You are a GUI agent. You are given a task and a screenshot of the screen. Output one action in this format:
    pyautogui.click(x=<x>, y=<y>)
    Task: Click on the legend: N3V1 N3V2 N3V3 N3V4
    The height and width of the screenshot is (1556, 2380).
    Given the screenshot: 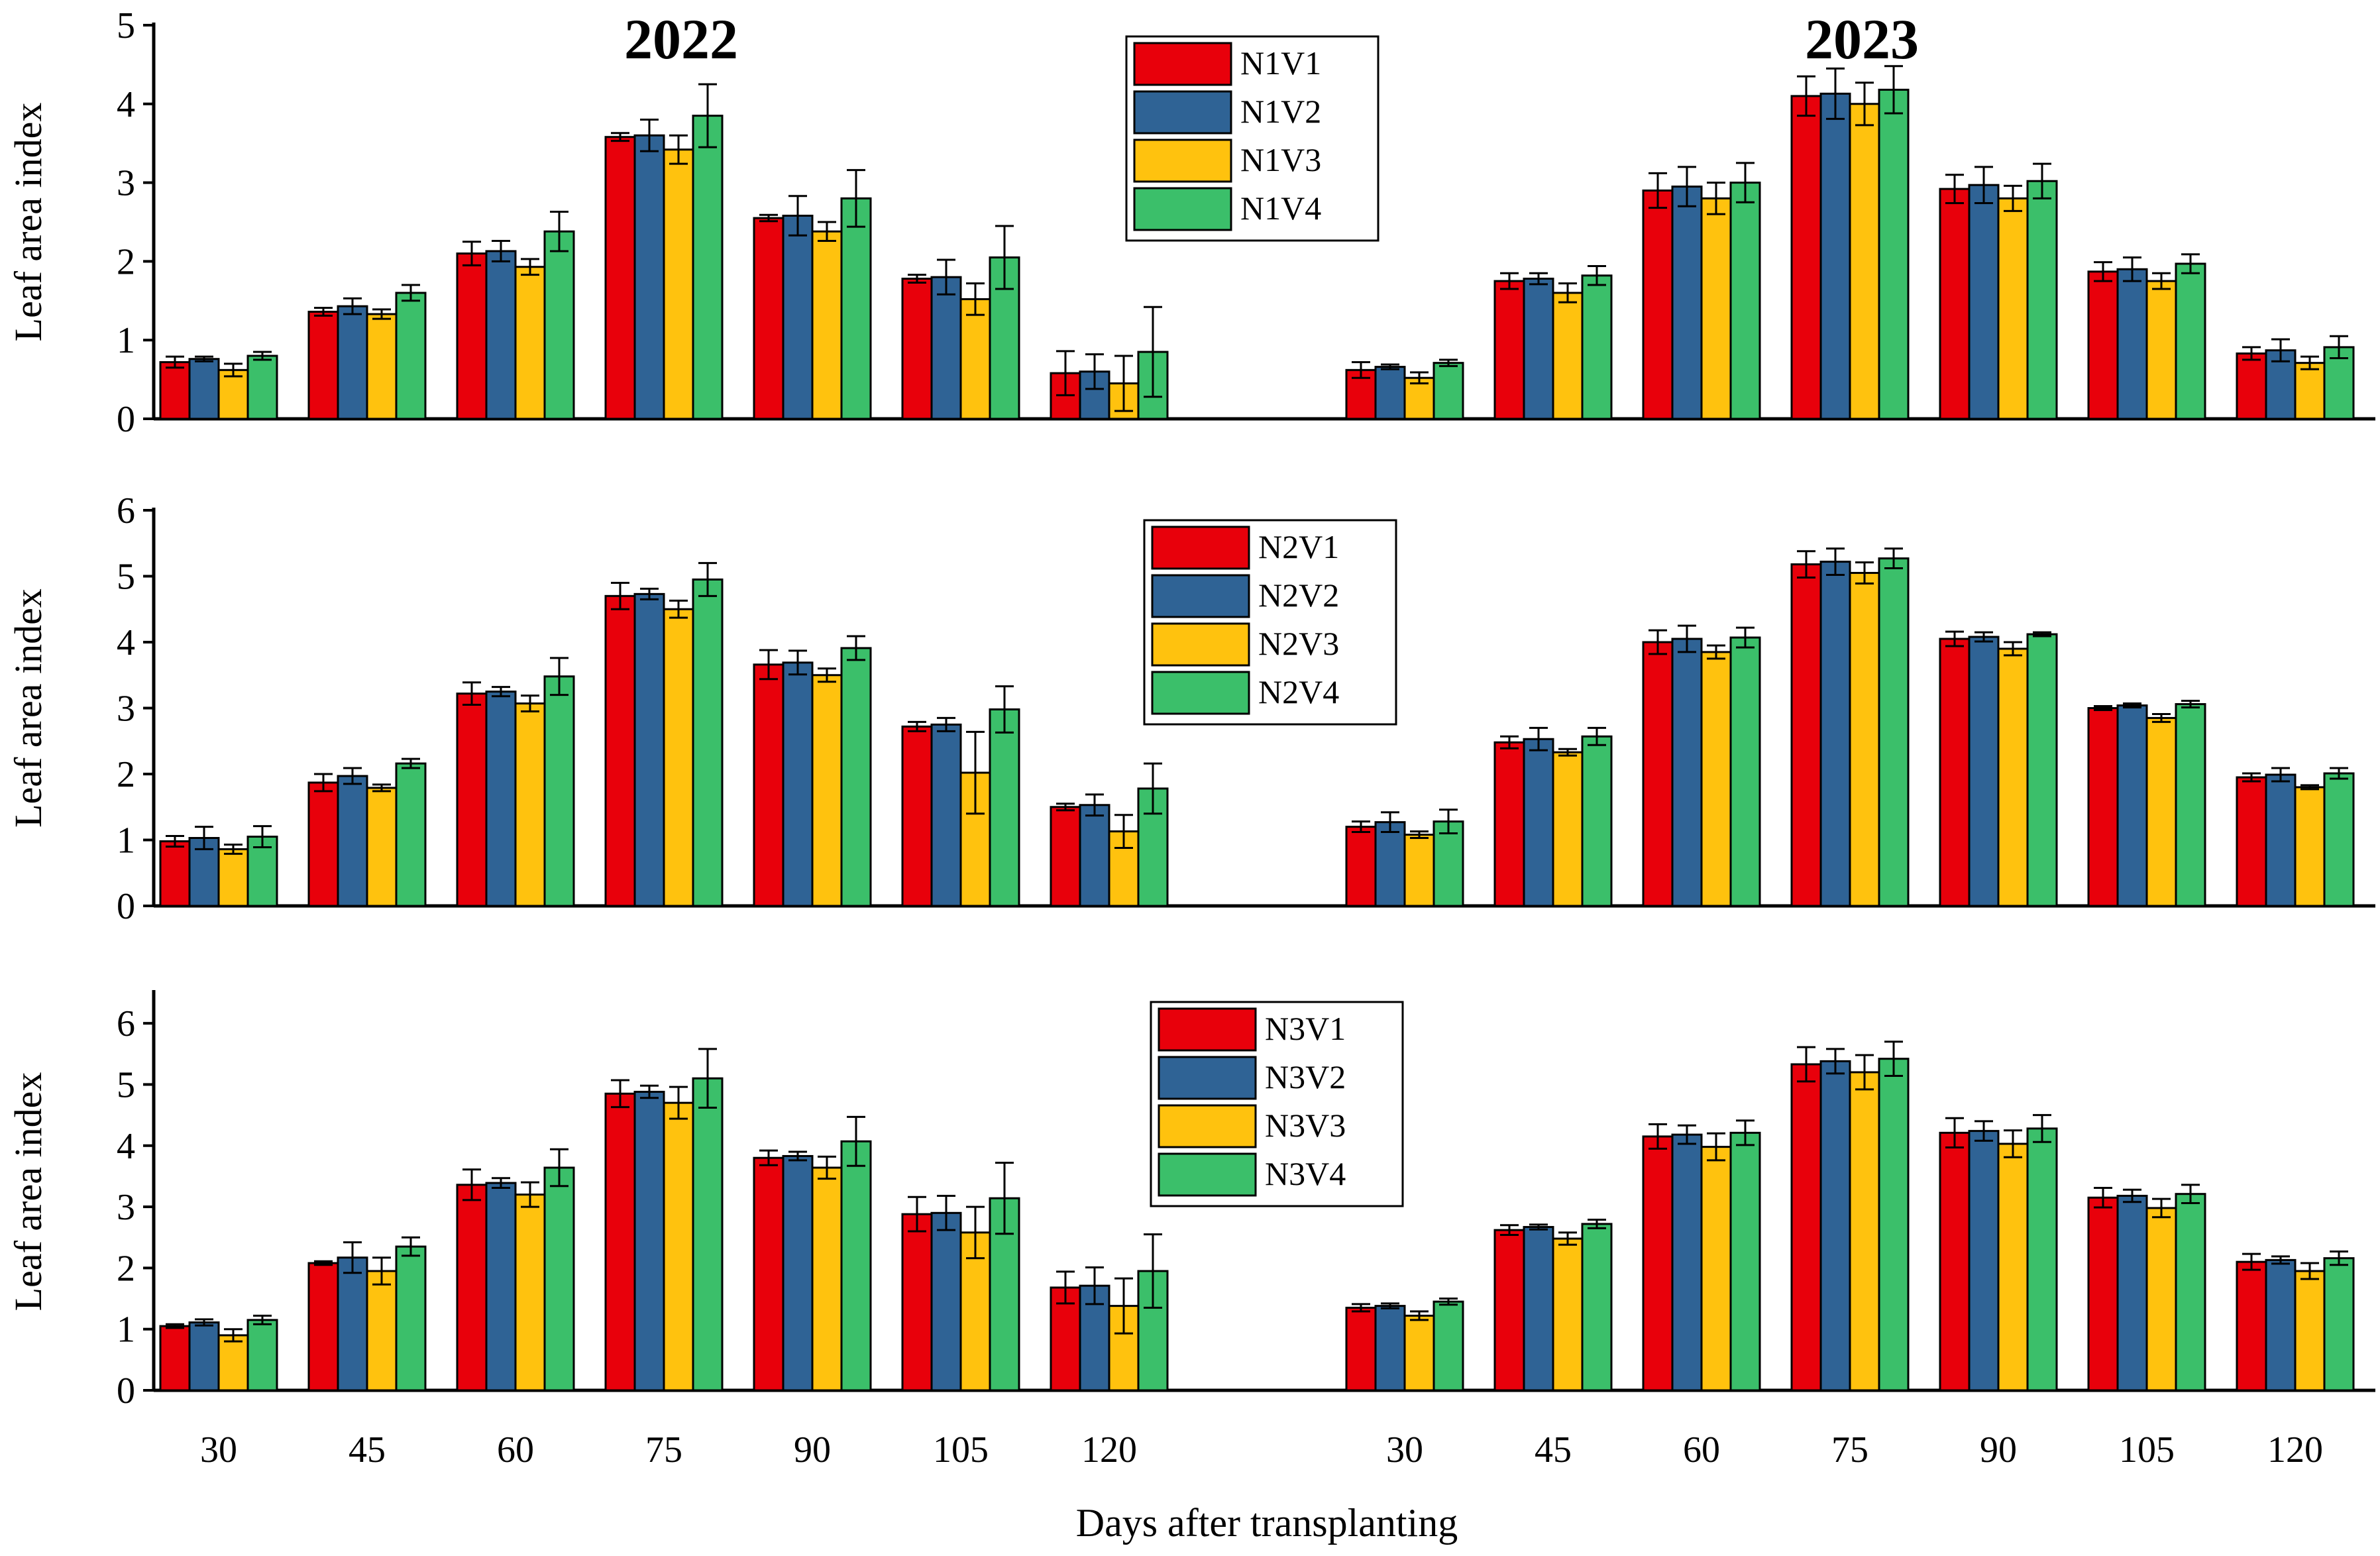 What is the action you would take?
    pyautogui.click(x=1277, y=1104)
    